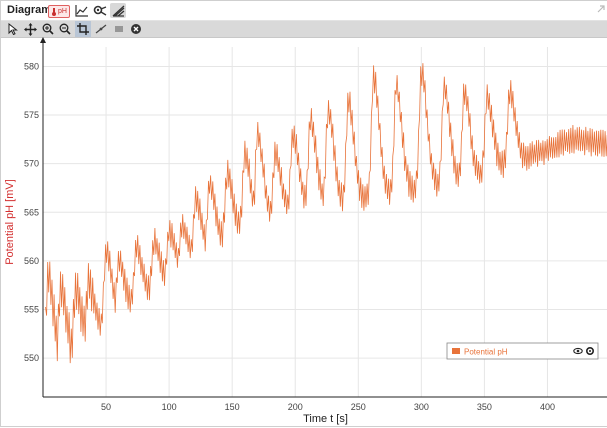 The width and height of the screenshot is (607, 428). Describe the element at coordinates (486, 352) in the screenshot. I see `legend-label: Potential pH` at that location.